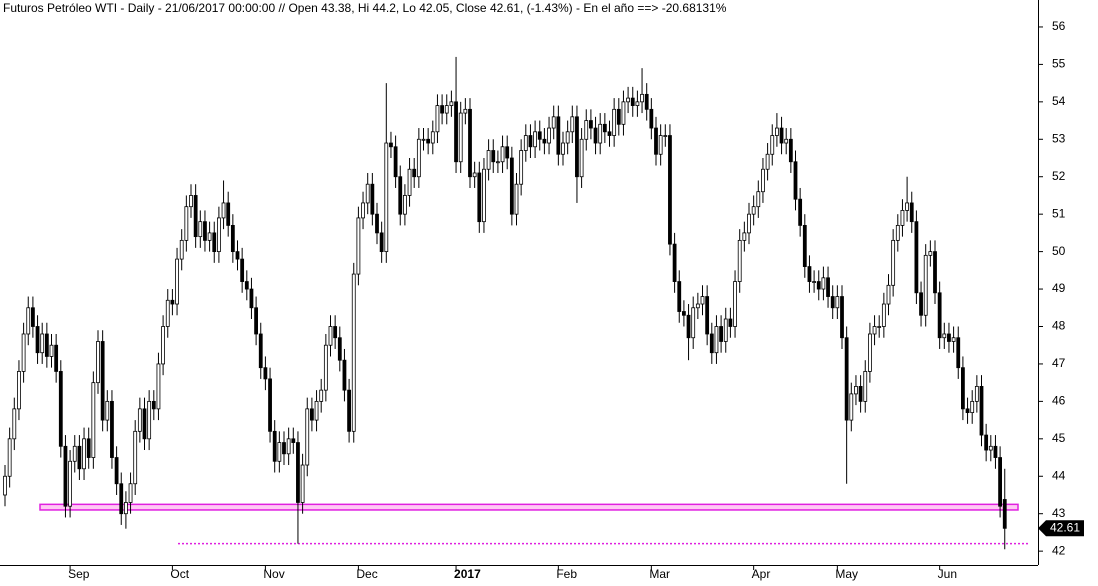 The image size is (1098, 586). Describe the element at coordinates (529, 507) in the screenshot. I see `support-zone` at that location.